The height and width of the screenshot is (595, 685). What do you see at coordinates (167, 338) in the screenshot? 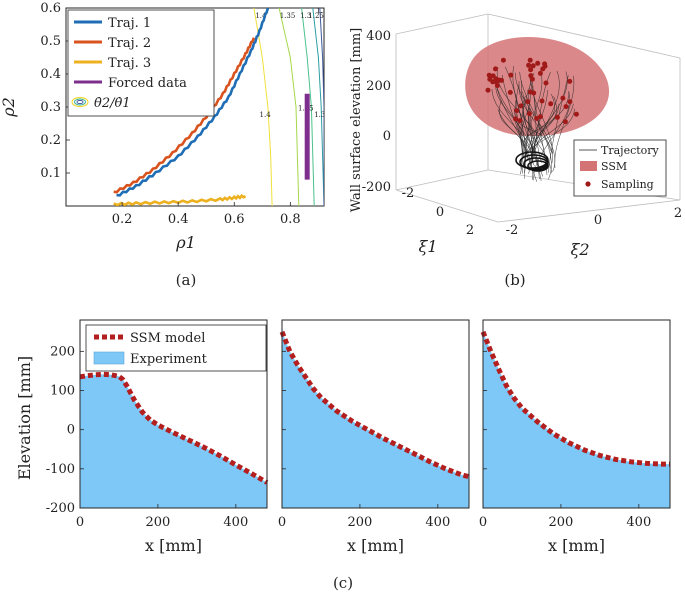
I see `legend-label-ssm-model: SSM model` at bounding box center [167, 338].